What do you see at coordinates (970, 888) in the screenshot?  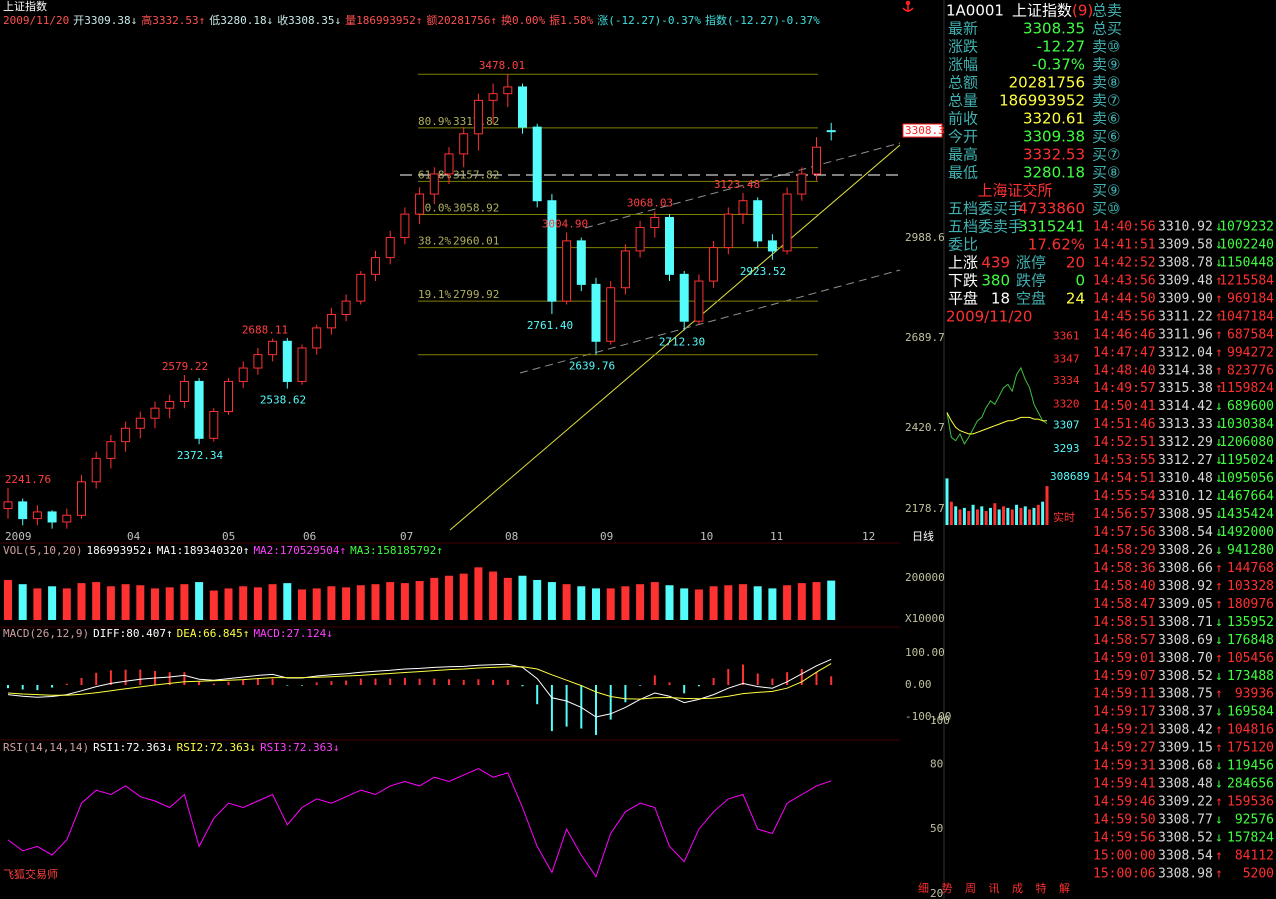 I see `tab: 周` at bounding box center [970, 888].